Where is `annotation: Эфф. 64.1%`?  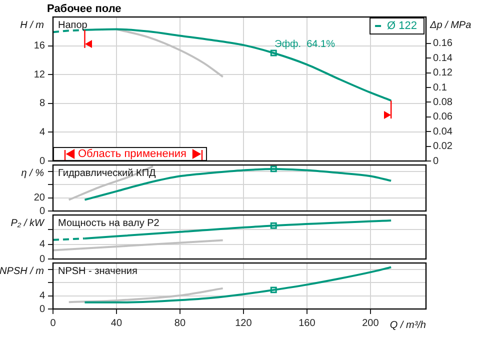
annotation: Эфф. 64.1% is located at coordinates (305, 44).